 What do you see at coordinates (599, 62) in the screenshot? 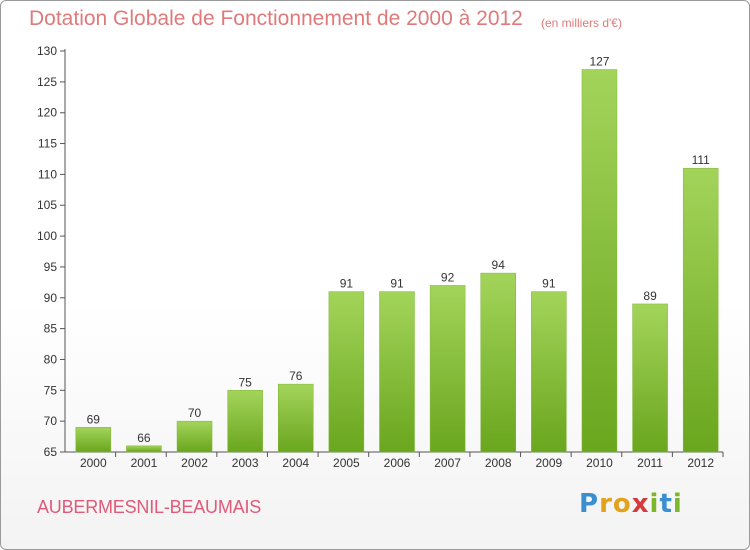
I see `data-label-2010: 127` at bounding box center [599, 62].